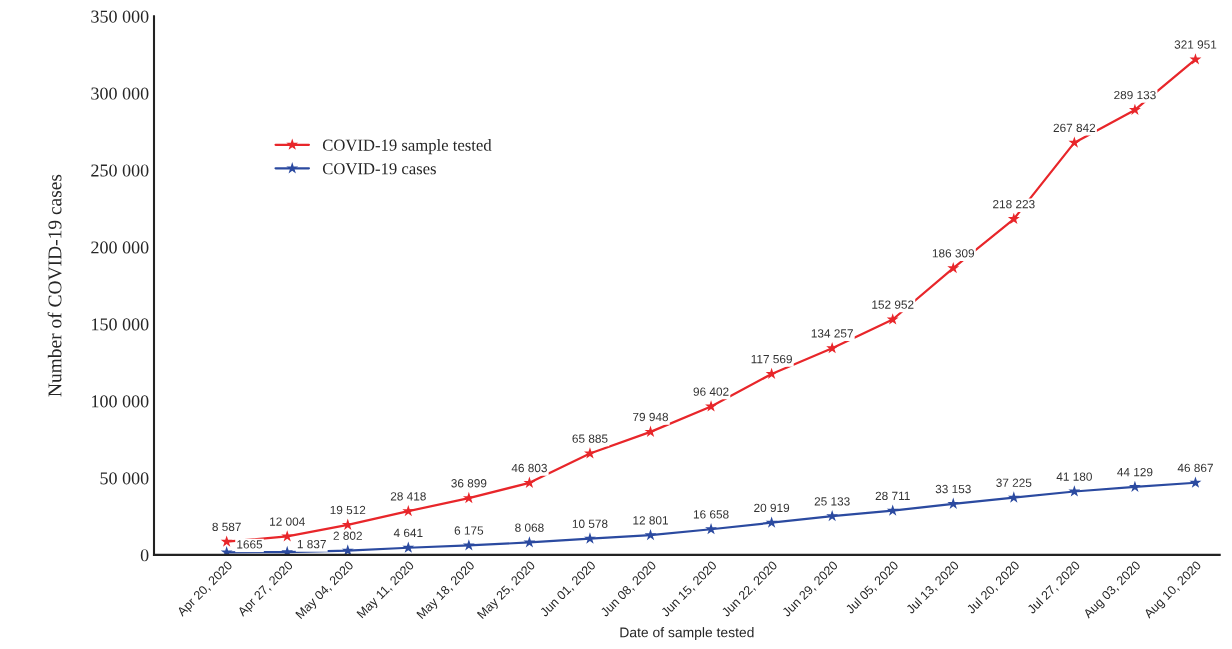  What do you see at coordinates (953, 253) in the screenshot?
I see `data-label: 186 309` at bounding box center [953, 253].